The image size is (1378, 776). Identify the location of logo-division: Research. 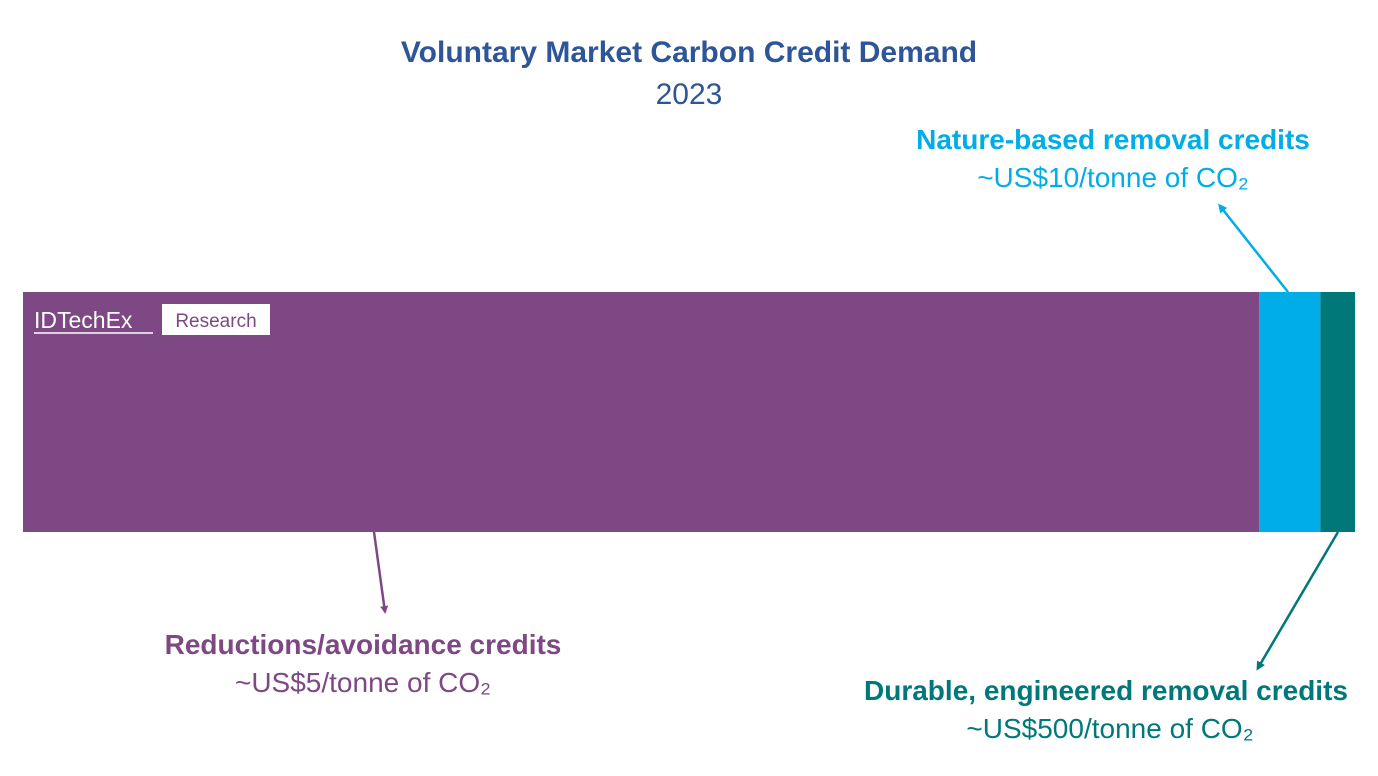
(215, 321).